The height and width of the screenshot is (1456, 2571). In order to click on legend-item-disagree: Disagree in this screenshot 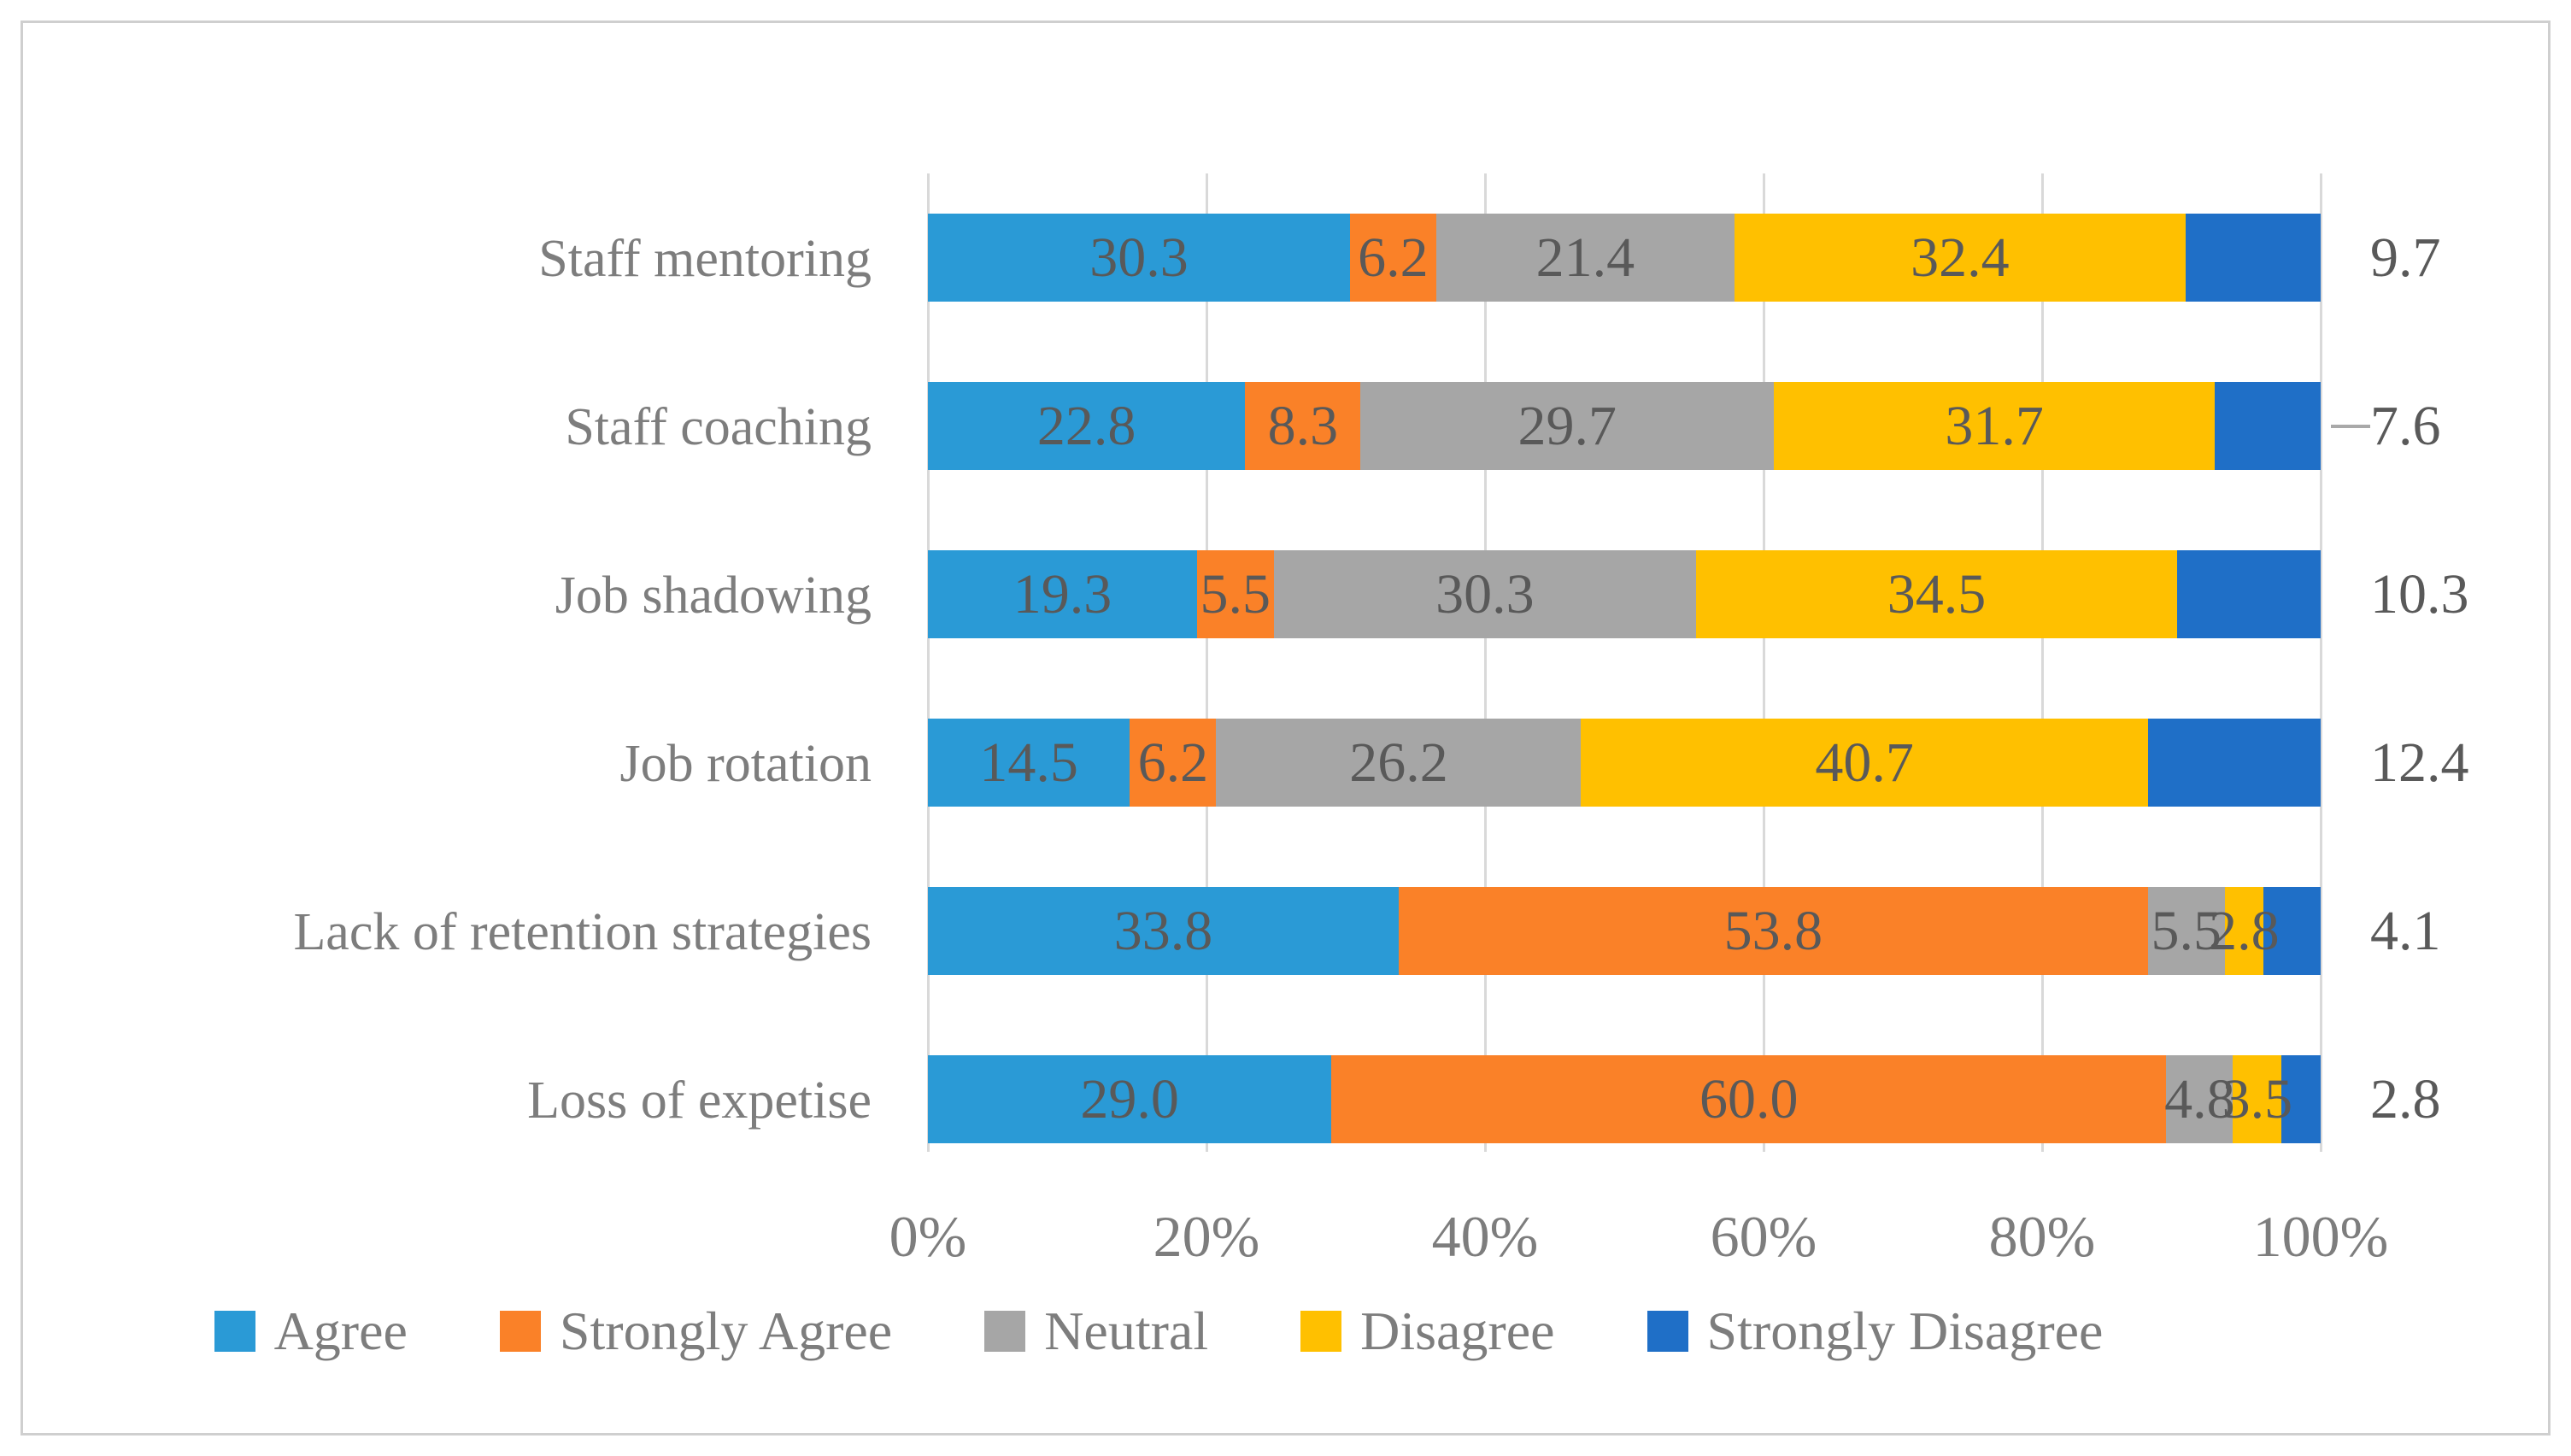, I will do `click(1427, 1331)`.